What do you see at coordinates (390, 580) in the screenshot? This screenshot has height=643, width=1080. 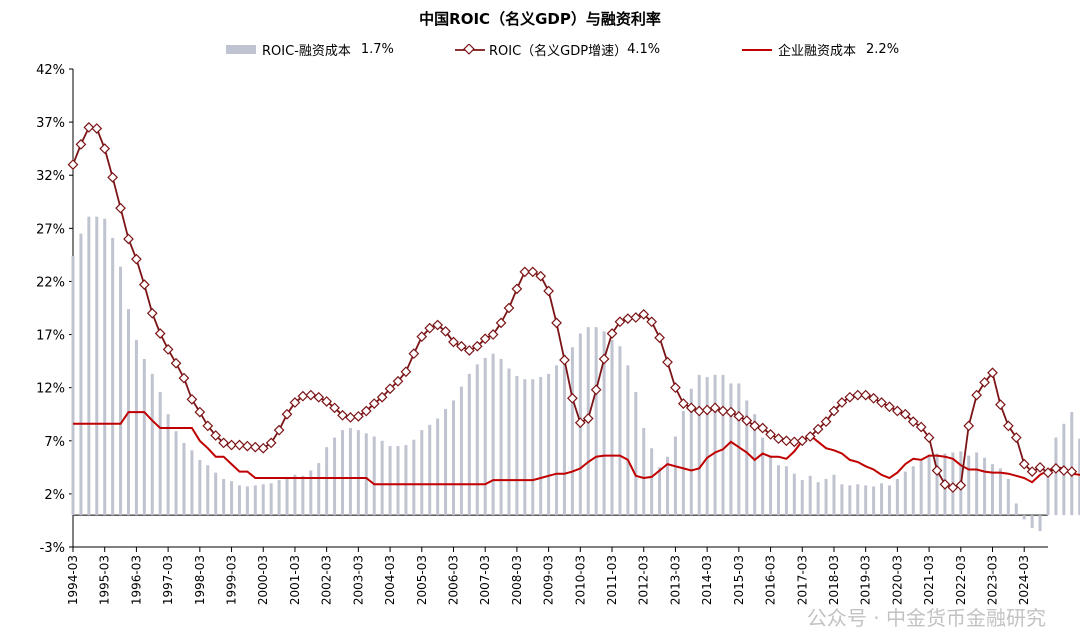 I see `x-tick-label: 2004-03` at bounding box center [390, 580].